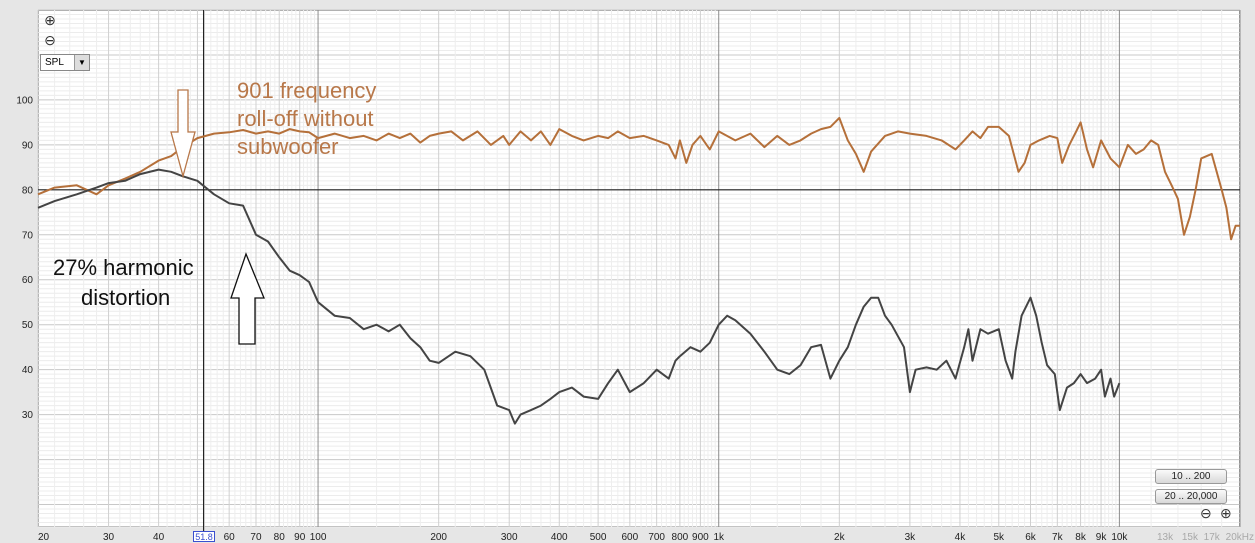 This screenshot has height=543, width=1255. I want to click on x-tick-label: 4k, so click(961, 537).